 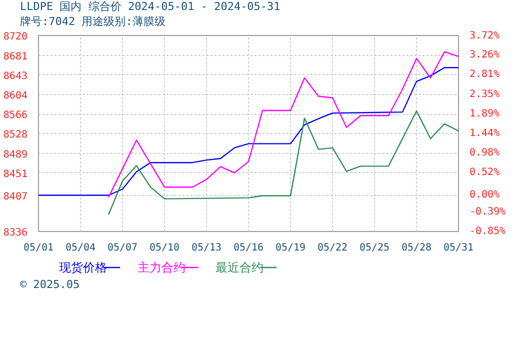 I want to click on y2-tick-label: 0.00%, so click(x=485, y=195).